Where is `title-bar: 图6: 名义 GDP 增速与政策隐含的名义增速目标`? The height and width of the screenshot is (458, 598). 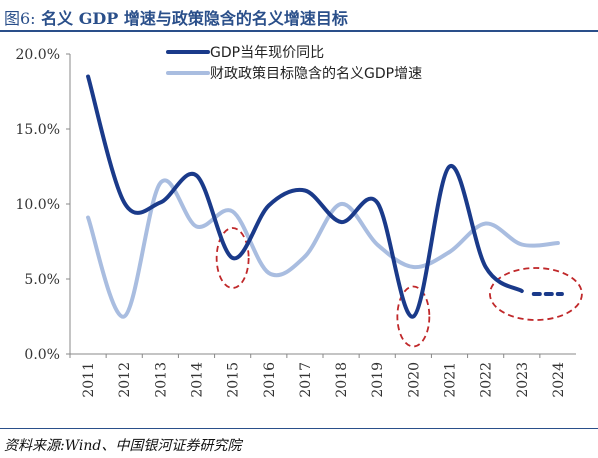 title-bar: 图6: 名义 GDP 增速与政策隐含的名义增速目标 is located at coordinates (299, 15).